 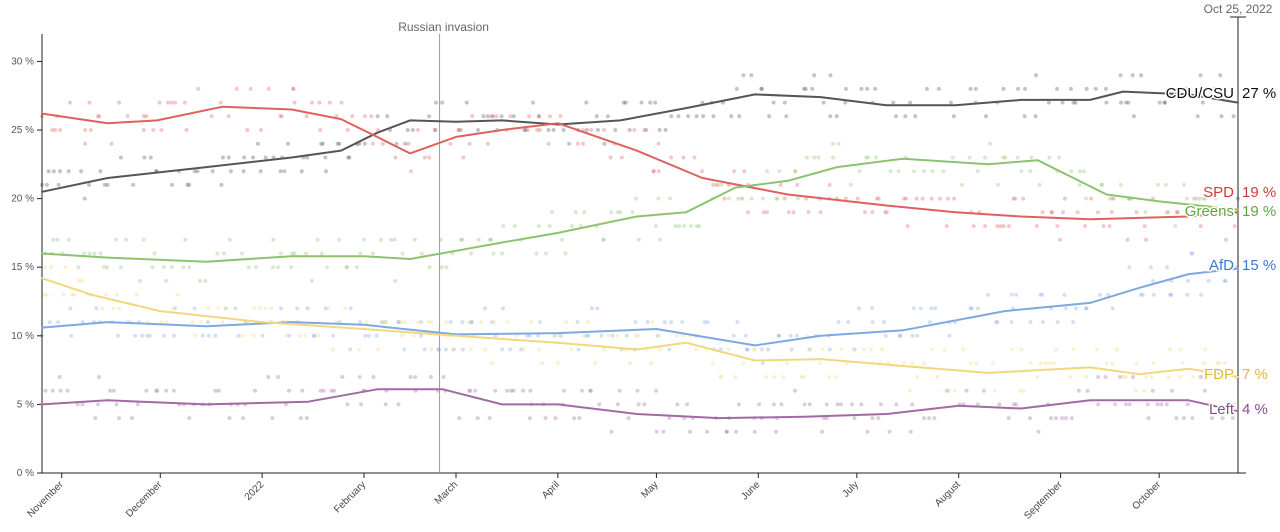 What do you see at coordinates (1146, 495) in the screenshot?
I see `x-tick-label: October` at bounding box center [1146, 495].